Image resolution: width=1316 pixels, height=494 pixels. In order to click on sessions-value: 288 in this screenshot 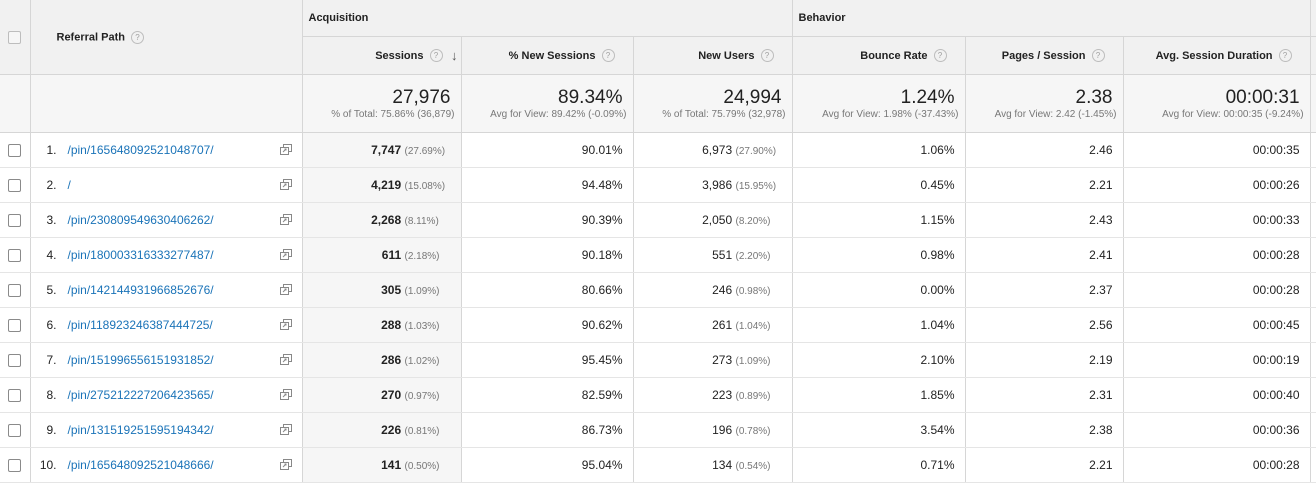, I will do `click(391, 325)`.